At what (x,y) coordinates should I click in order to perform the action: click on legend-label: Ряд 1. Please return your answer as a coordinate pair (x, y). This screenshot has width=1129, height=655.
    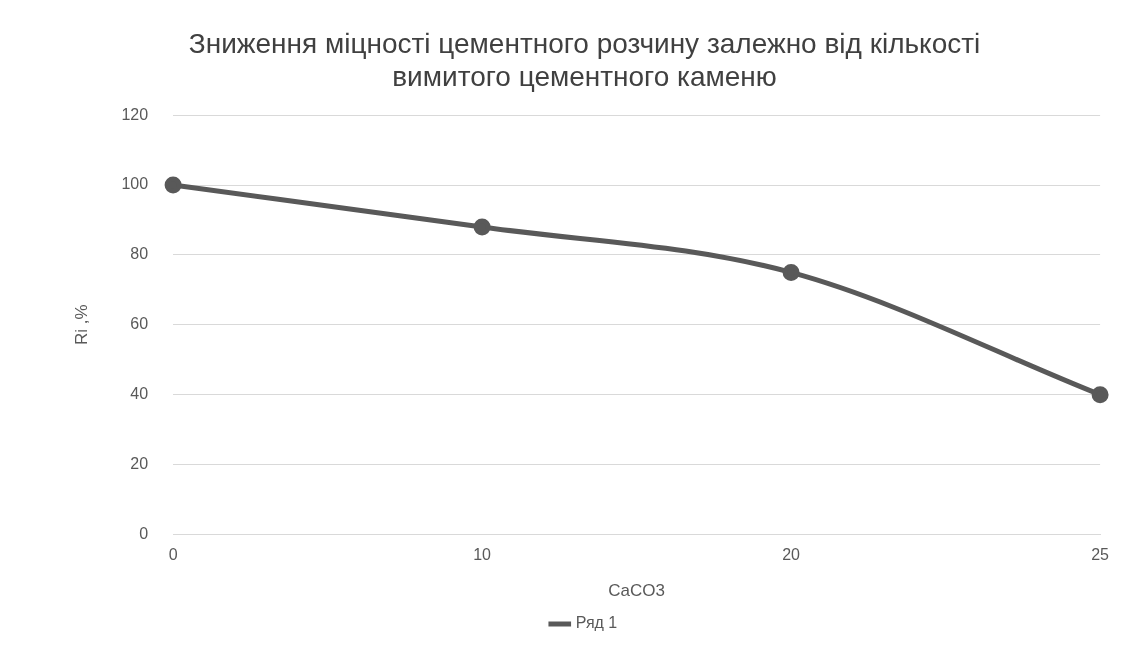
    Looking at the image, I should click on (596, 623).